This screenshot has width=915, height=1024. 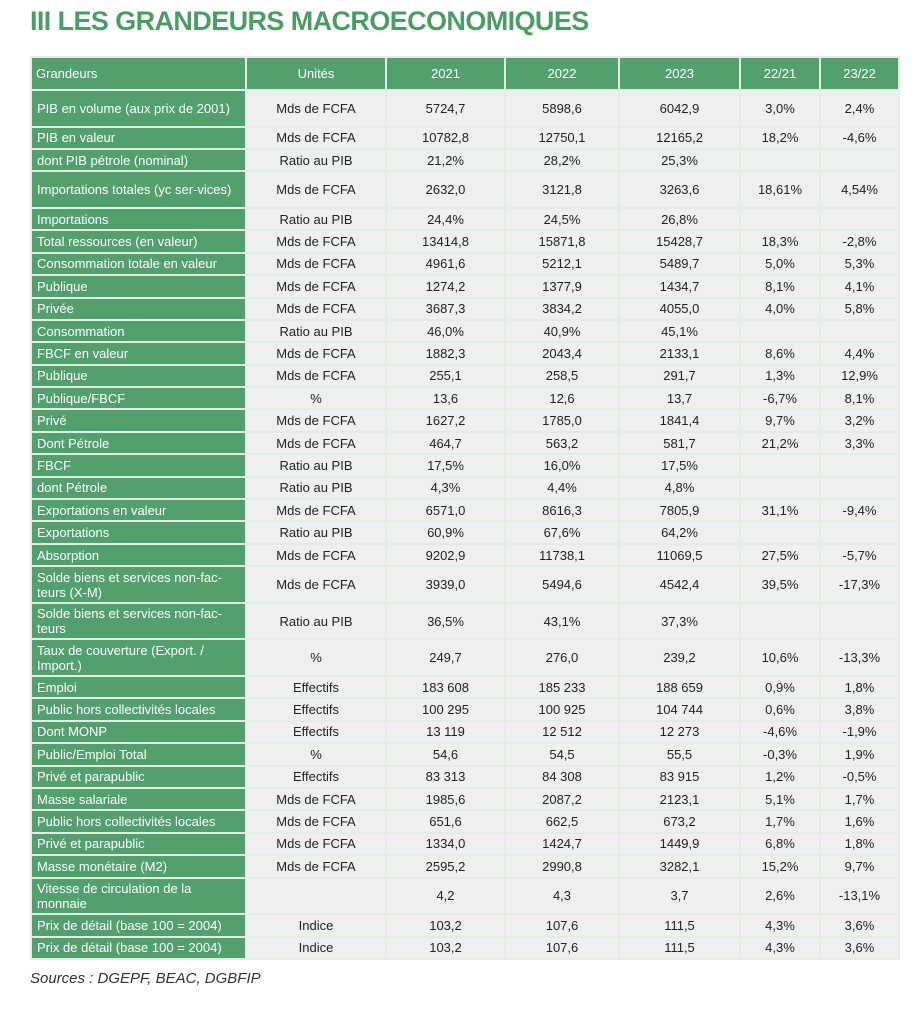 What do you see at coordinates (138, 896) in the screenshot?
I see `cell-label: Vitesse de circulation de la monnaie` at bounding box center [138, 896].